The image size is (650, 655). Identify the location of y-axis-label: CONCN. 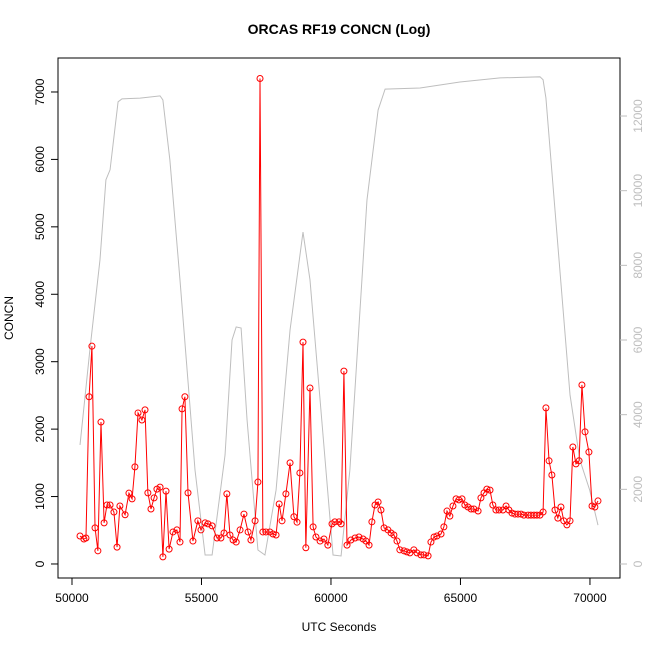
(9, 318).